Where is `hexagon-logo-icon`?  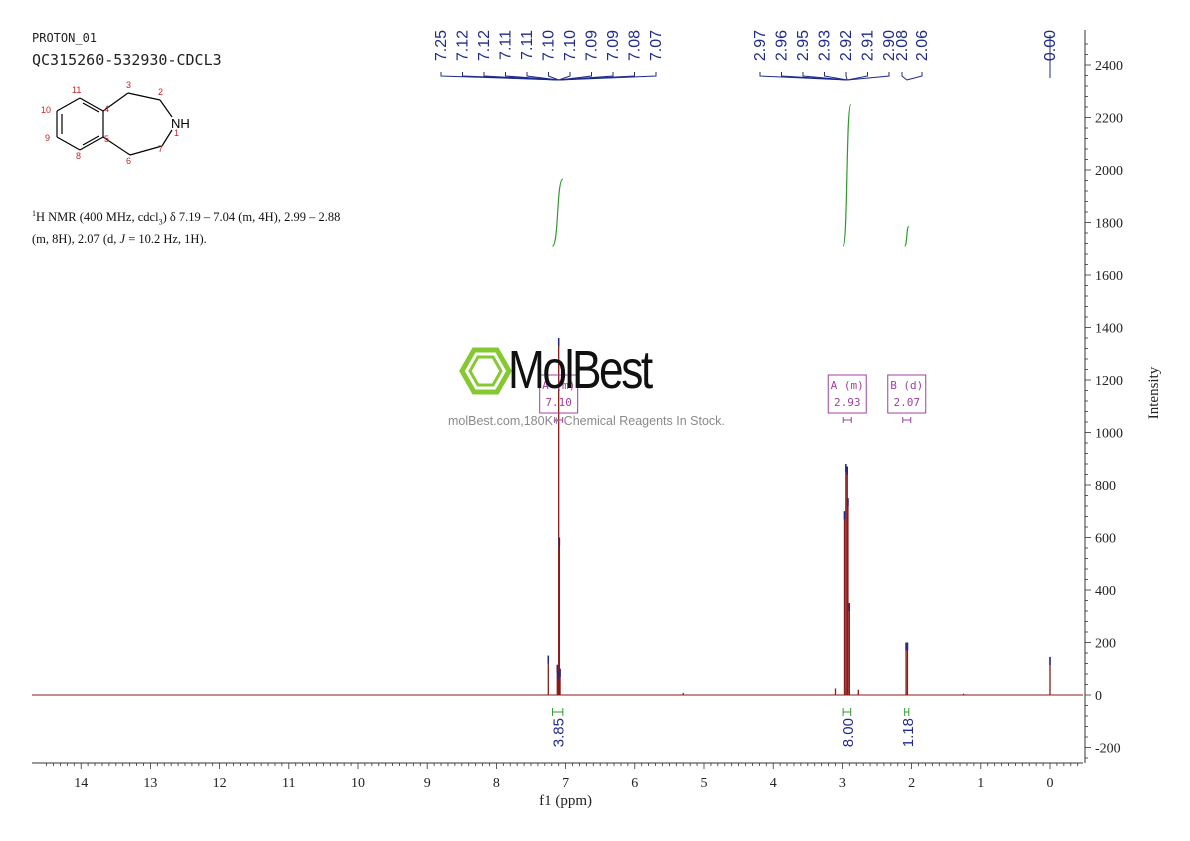 hexagon-logo-icon is located at coordinates (485, 371).